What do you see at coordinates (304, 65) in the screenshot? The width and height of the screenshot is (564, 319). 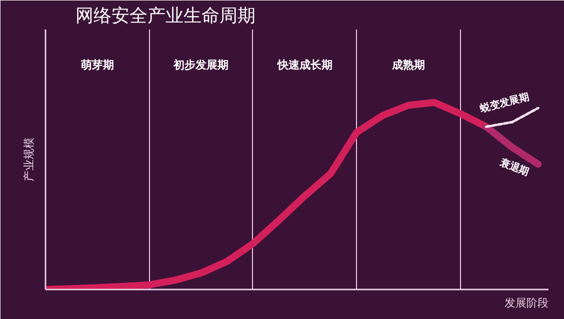 I see `text: 快速成长期` at bounding box center [304, 65].